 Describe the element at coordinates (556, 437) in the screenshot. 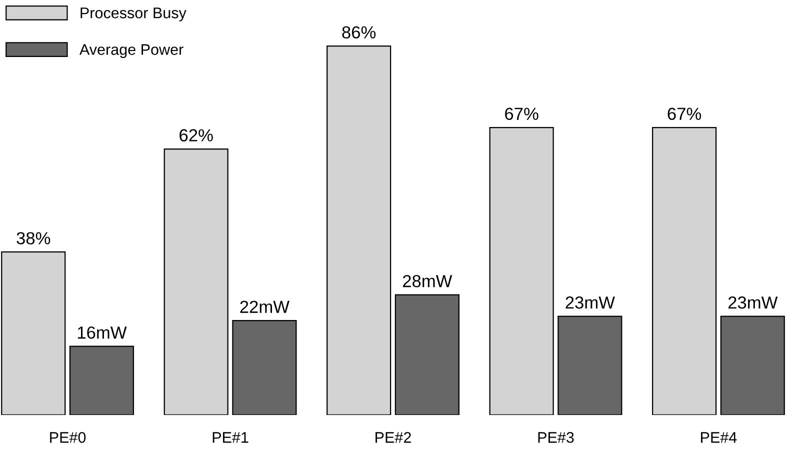

I see `x-tick-label: PE#3` at that location.